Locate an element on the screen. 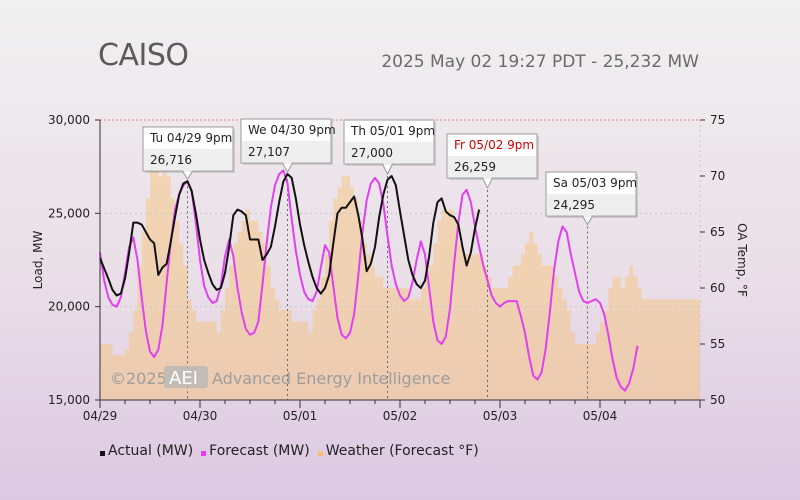  tooltip-label: Sa 05/03 9pm is located at coordinates (595, 183).